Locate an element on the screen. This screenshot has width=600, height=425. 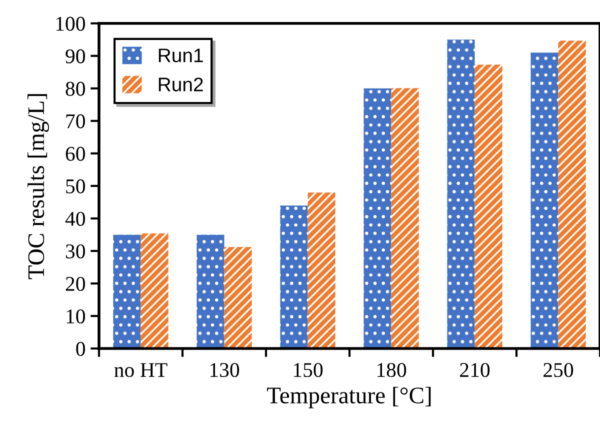
y-tick-label: 100 is located at coordinates (71, 23).